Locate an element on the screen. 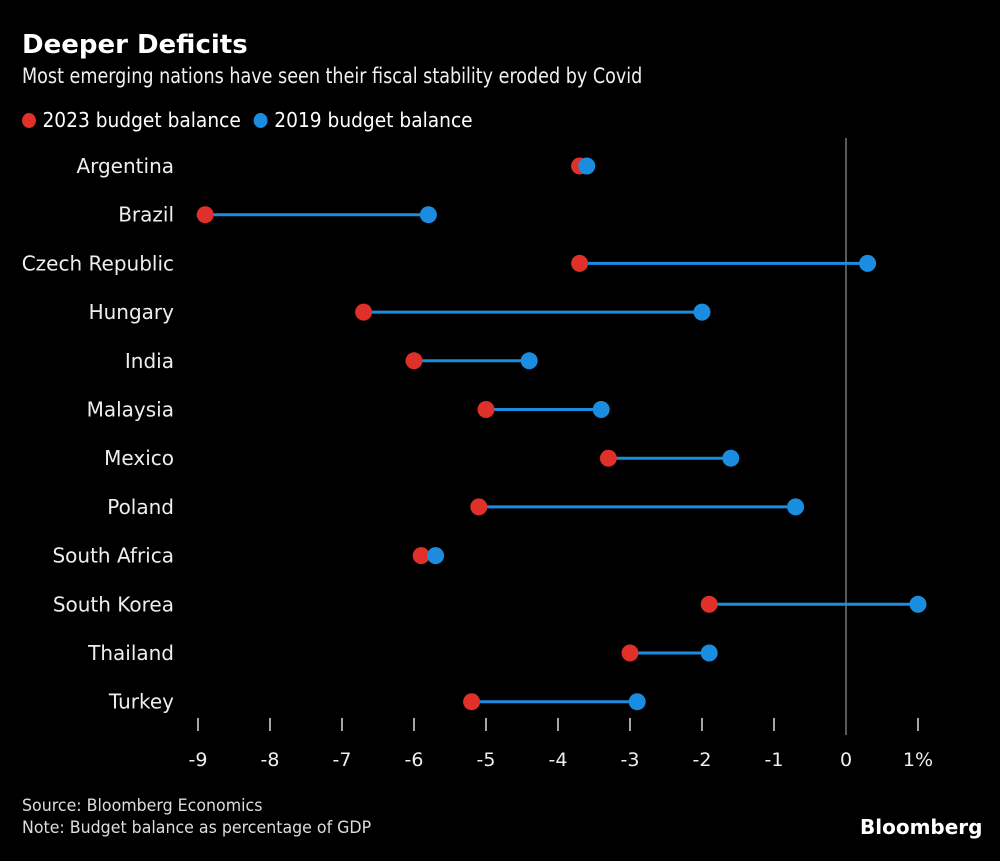  legend-item-2023: 2023 budget balance is located at coordinates (131, 120).